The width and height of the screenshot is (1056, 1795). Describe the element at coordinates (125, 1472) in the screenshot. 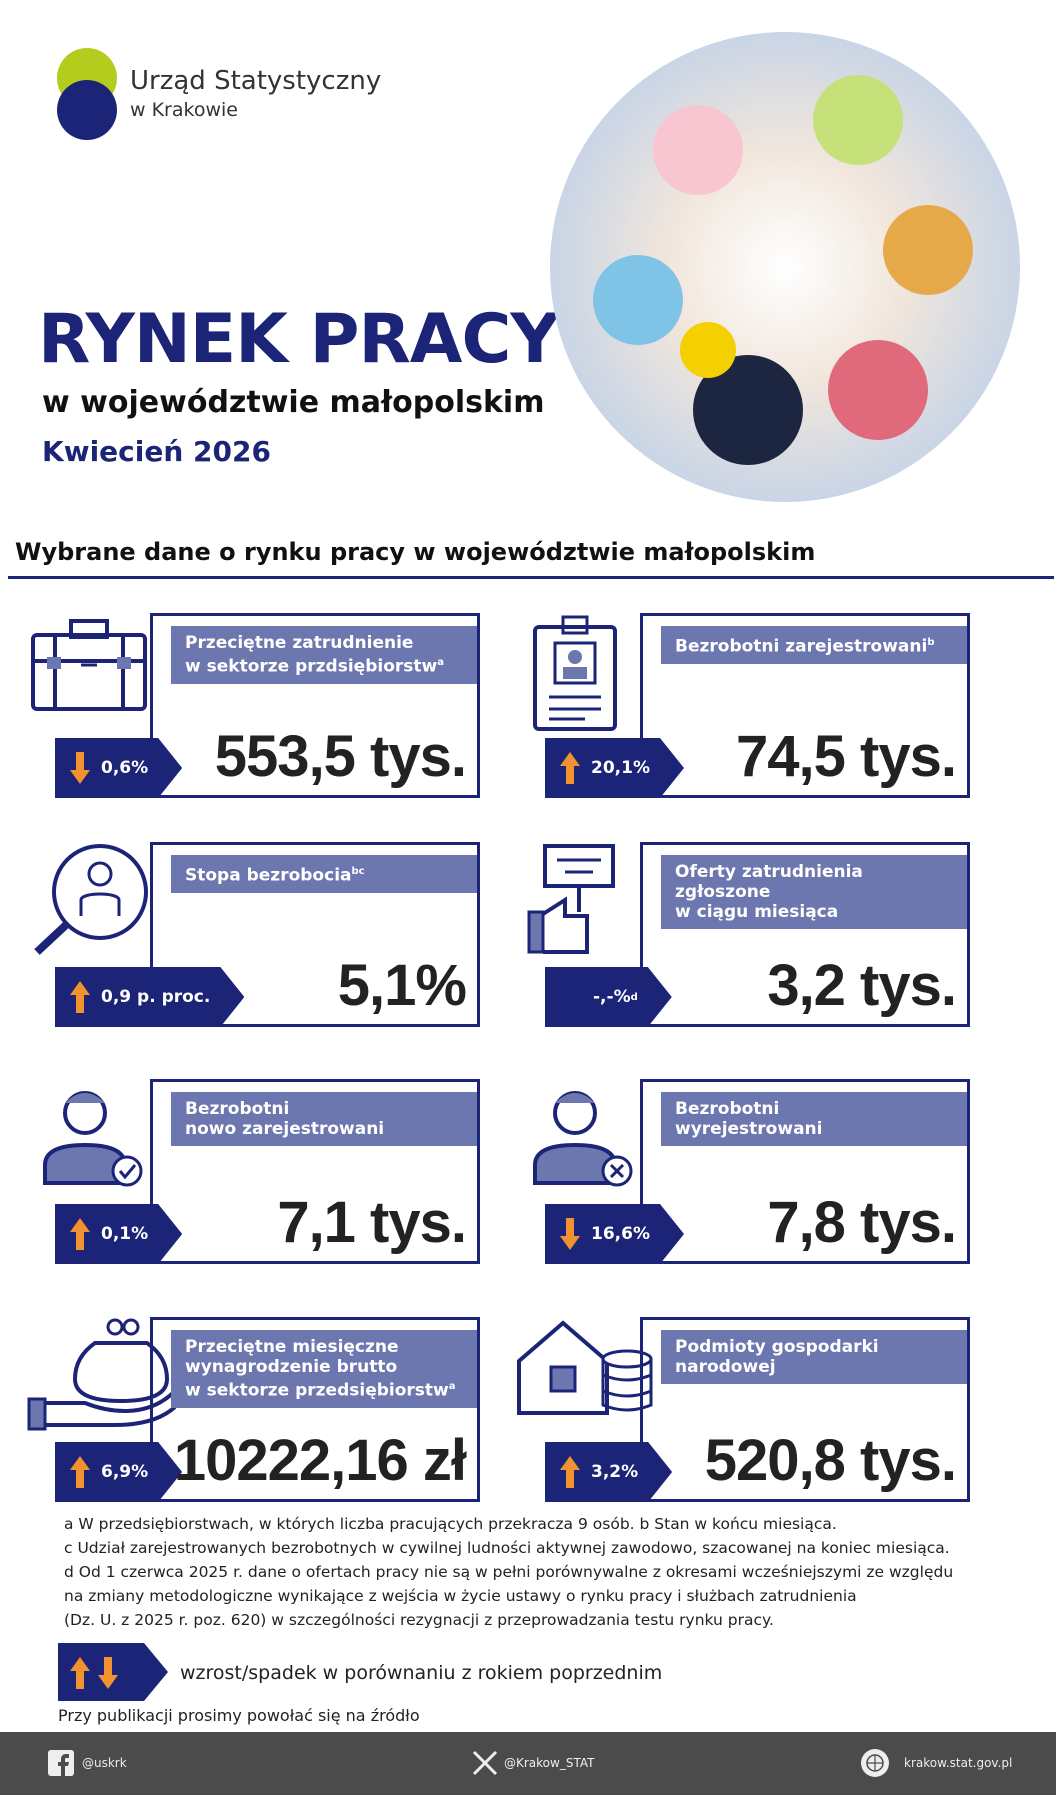

I see `change-value: 6,9%` at that location.